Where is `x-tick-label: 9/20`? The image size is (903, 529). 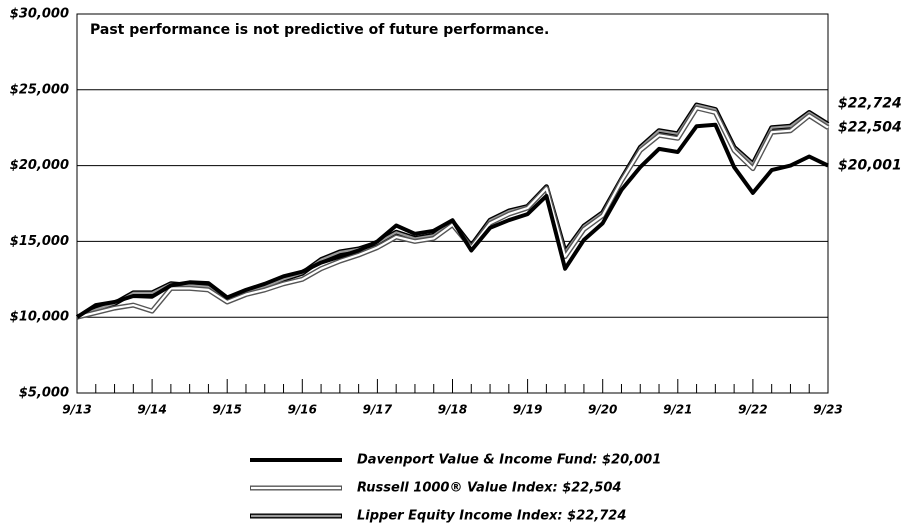 x-tick-label: 9/20 is located at coordinates (602, 410).